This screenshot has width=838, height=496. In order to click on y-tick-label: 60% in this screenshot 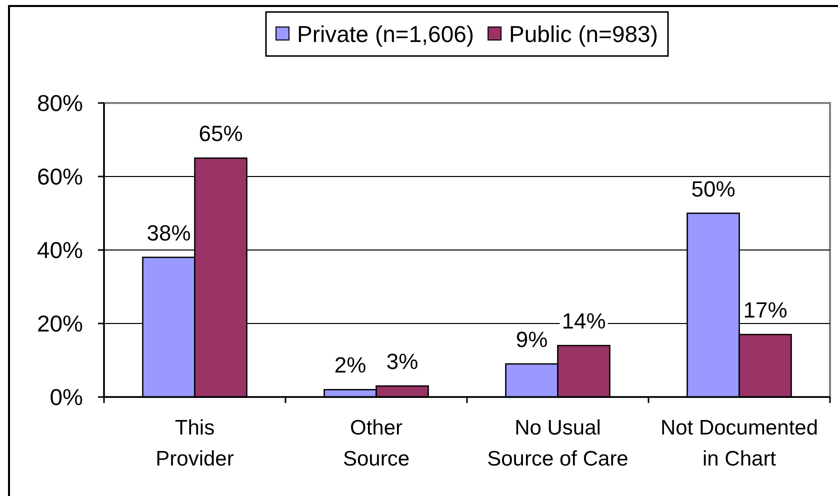, I will do `click(59, 177)`.